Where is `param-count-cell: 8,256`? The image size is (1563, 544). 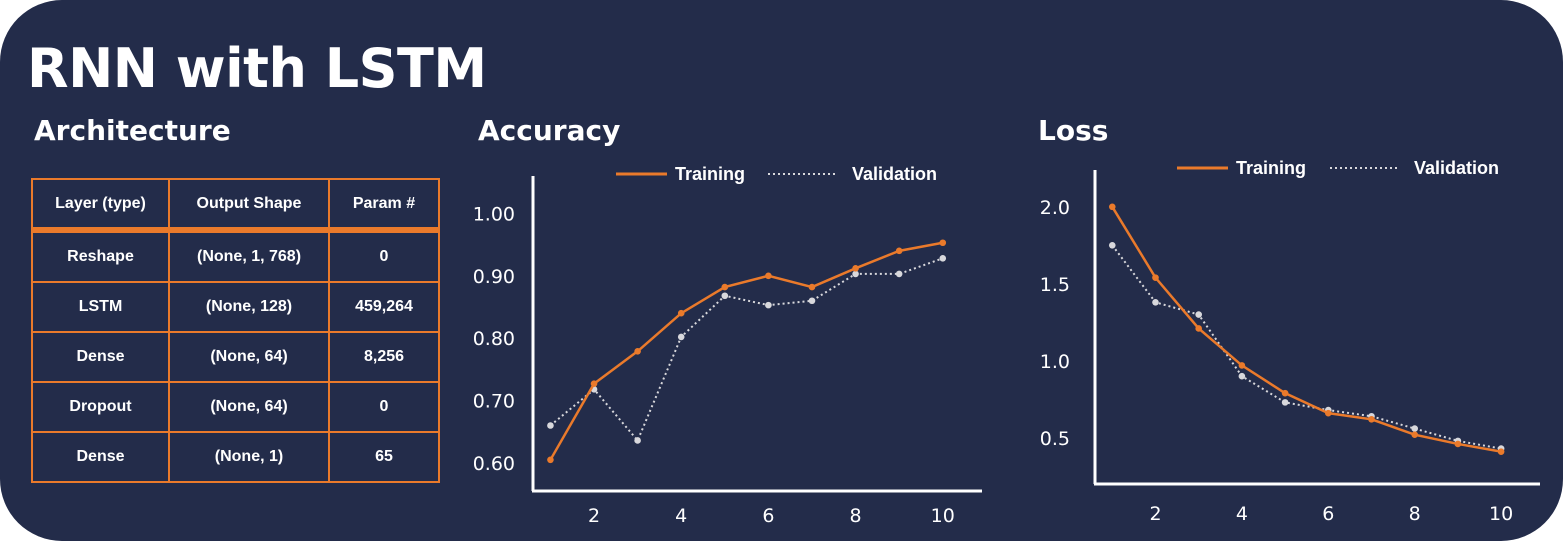
param-count-cell: 8,256 is located at coordinates (384, 357).